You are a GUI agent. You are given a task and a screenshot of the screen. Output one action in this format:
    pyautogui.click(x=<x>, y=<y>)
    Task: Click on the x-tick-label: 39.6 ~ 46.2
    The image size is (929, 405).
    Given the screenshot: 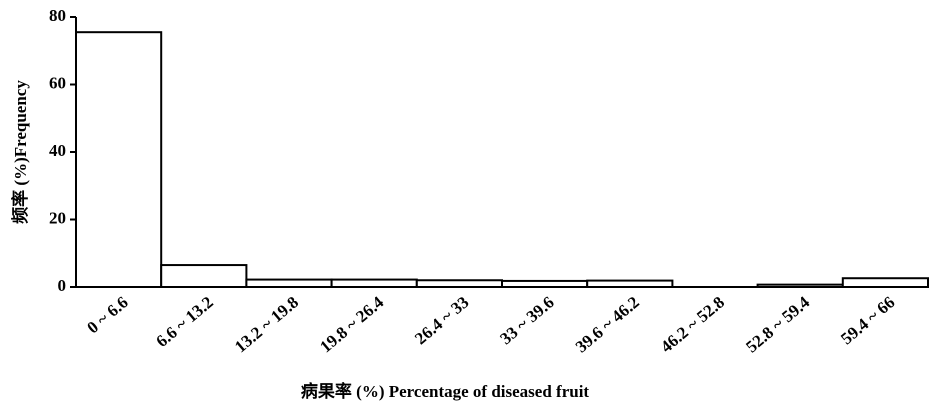 What is the action you would take?
    pyautogui.click(x=607, y=325)
    